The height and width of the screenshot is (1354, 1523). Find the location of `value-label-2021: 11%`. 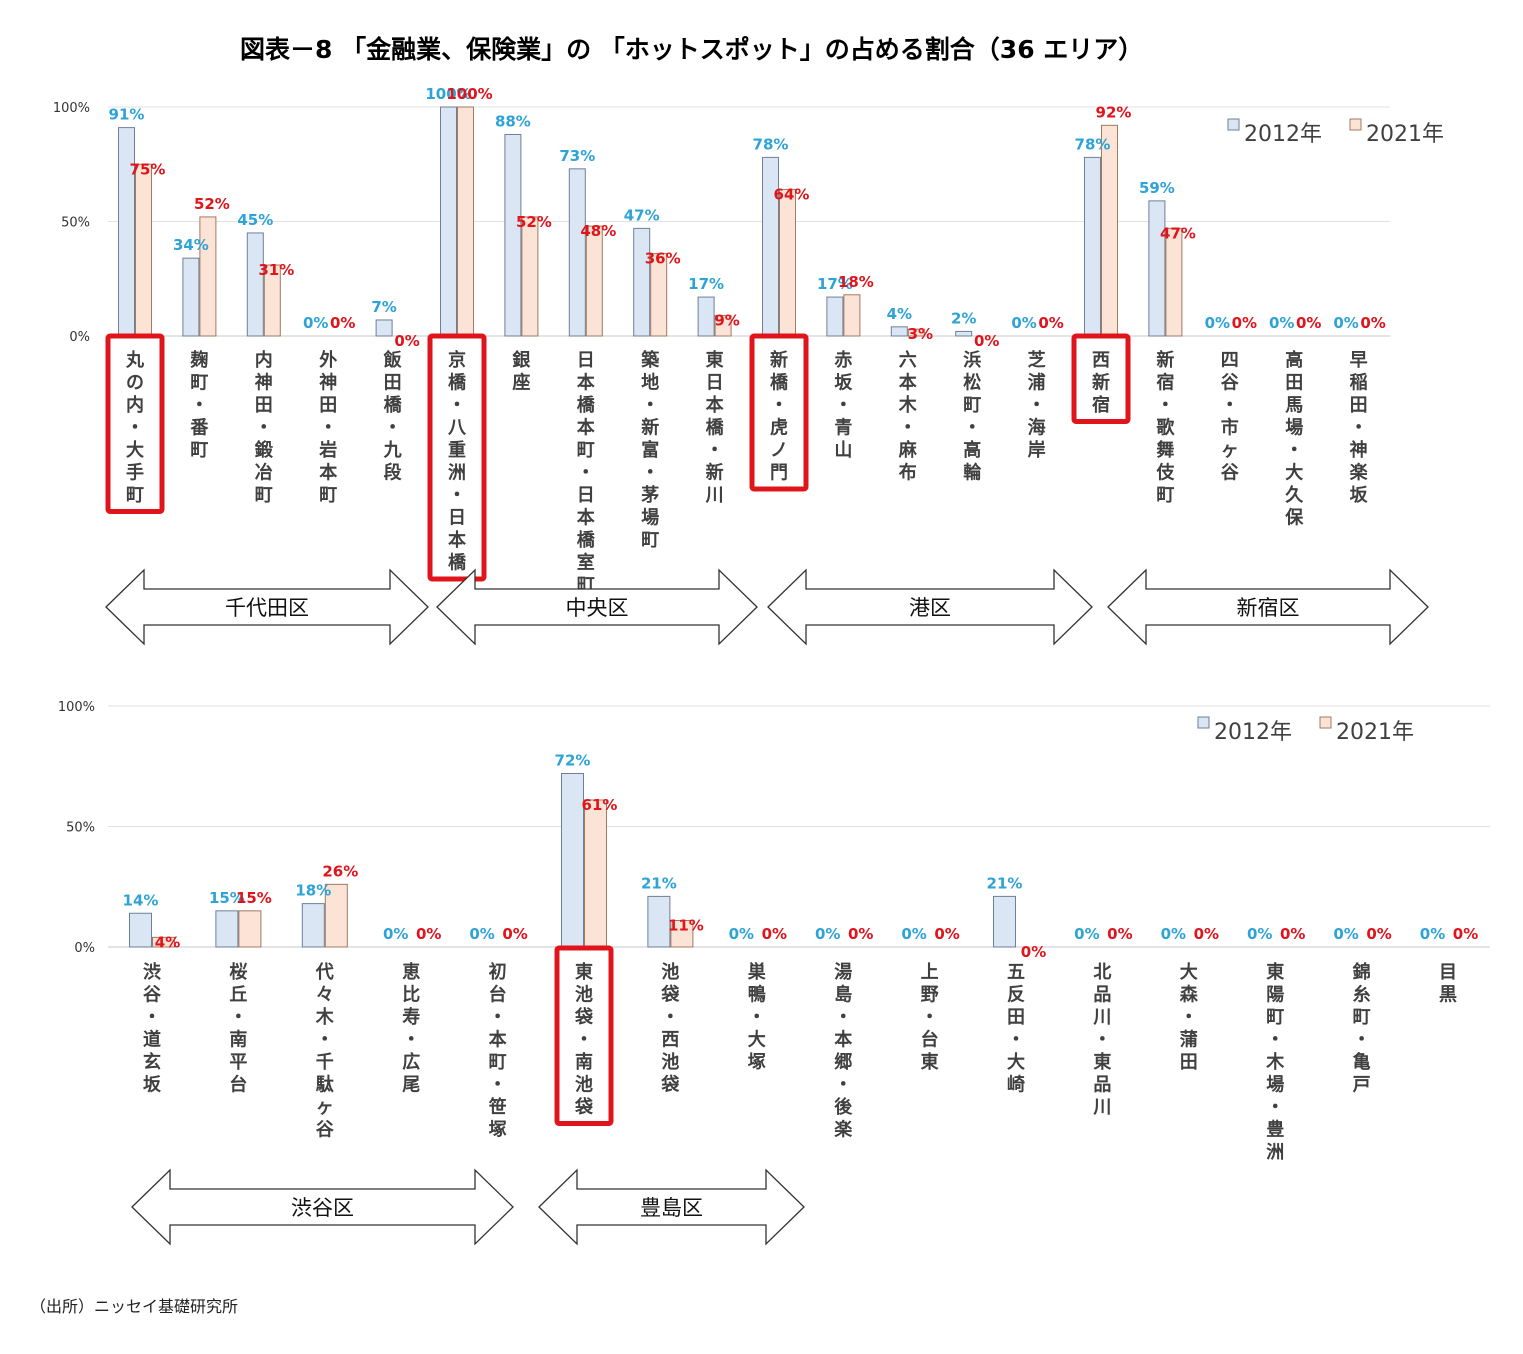

value-label-2021: 11% is located at coordinates (686, 925).